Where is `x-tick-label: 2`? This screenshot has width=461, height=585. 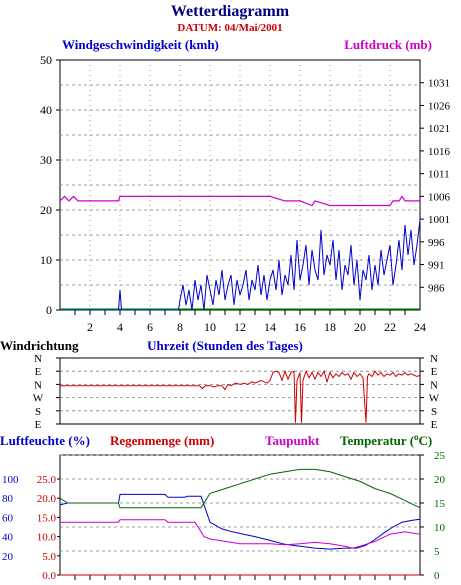
x-tick-label: 2 is located at coordinates (90, 327).